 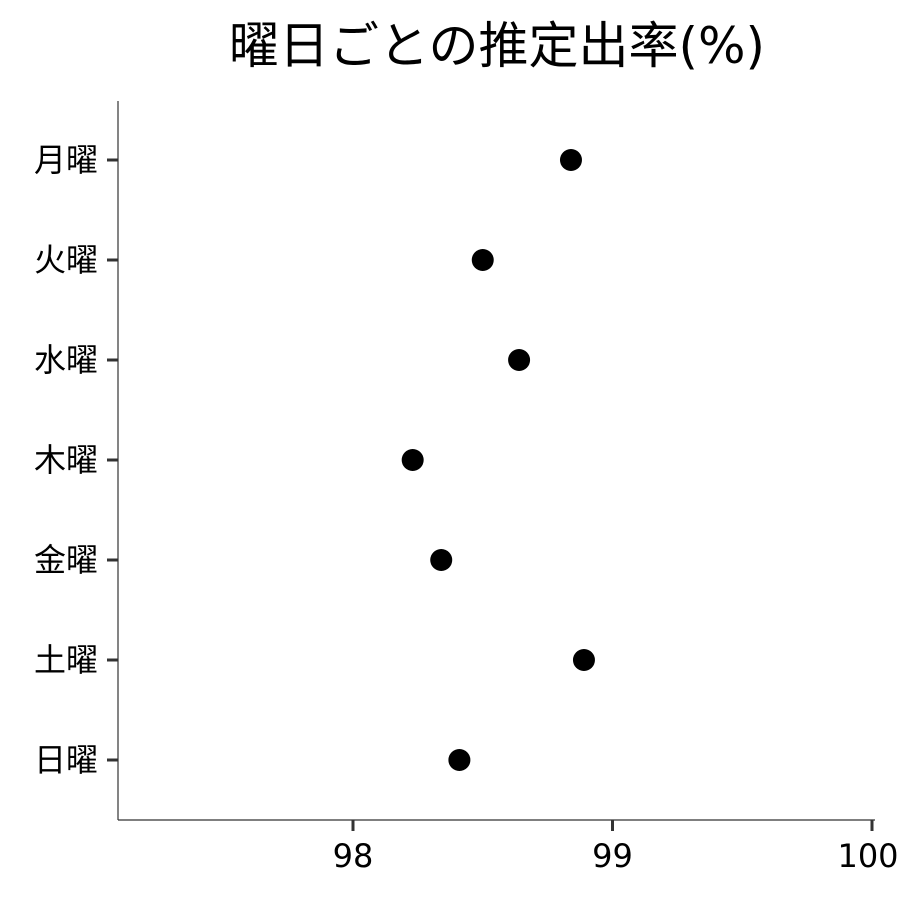 What do you see at coordinates (66, 760) in the screenshot?
I see `y-tick-label: 日曜` at bounding box center [66, 760].